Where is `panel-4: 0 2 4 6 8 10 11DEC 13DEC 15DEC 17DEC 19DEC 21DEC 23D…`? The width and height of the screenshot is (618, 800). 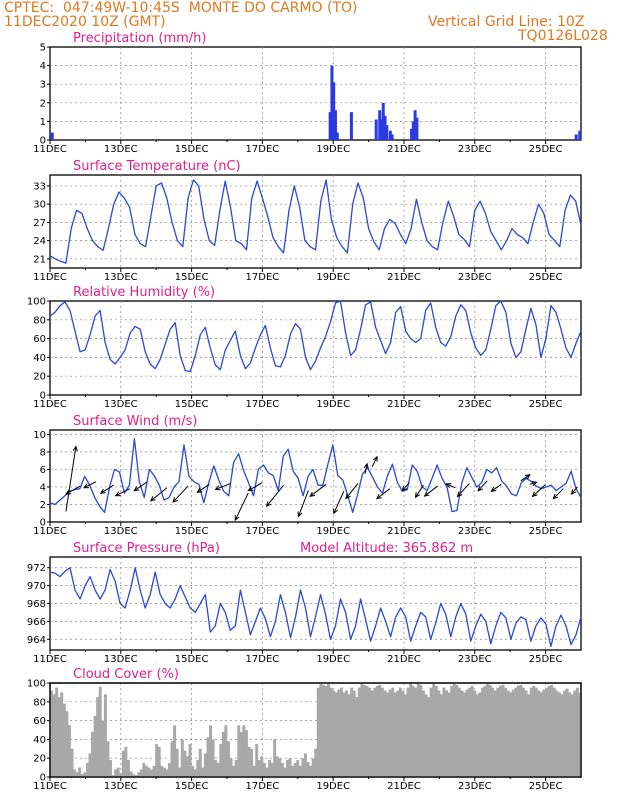
panel-4: 0 2 4 6 8 10 11DEC 13DEC 15DEC 17DEC 19DEC 21DEC 23D… is located at coordinates (307, 475).